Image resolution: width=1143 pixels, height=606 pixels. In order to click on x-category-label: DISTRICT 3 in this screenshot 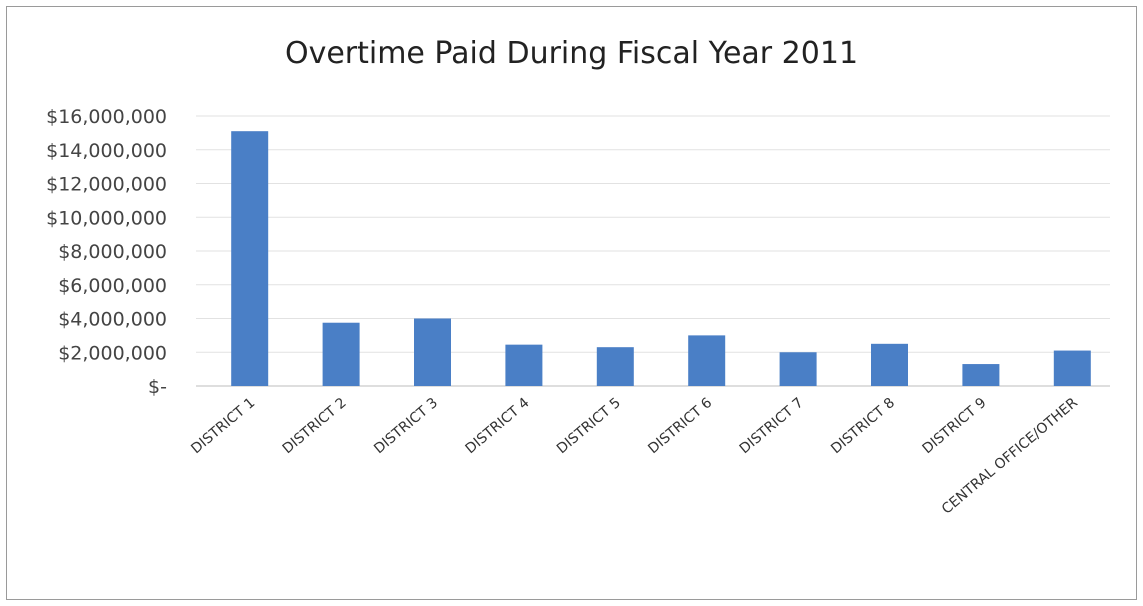, I will do `click(406, 426)`.